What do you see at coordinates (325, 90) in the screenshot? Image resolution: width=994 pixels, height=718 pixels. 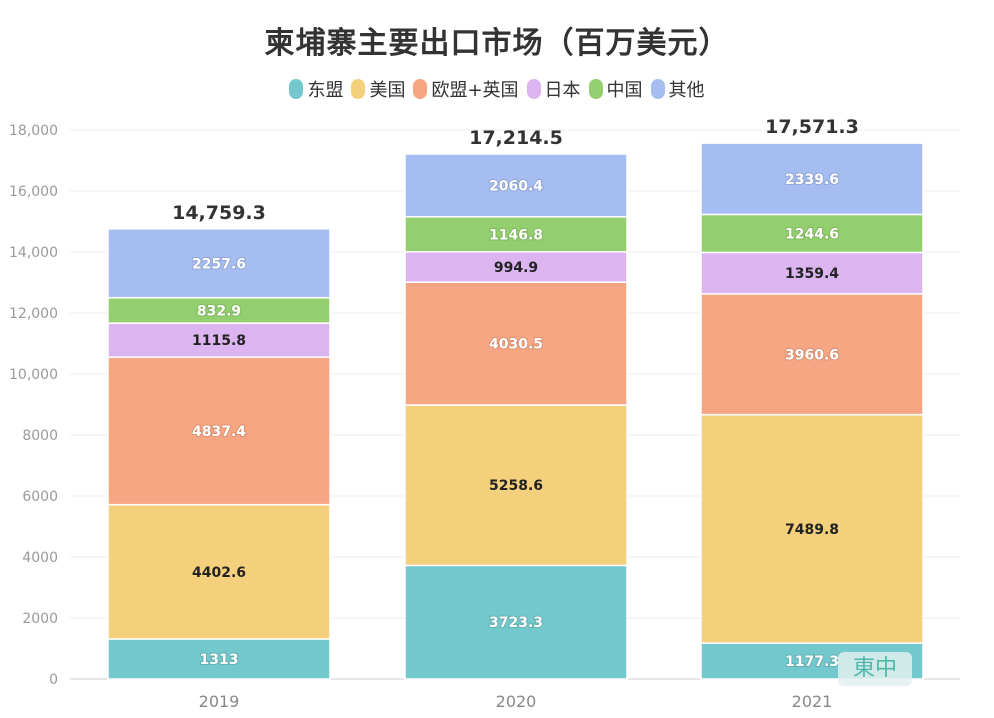 I see `legend-label: 东盟` at bounding box center [325, 90].